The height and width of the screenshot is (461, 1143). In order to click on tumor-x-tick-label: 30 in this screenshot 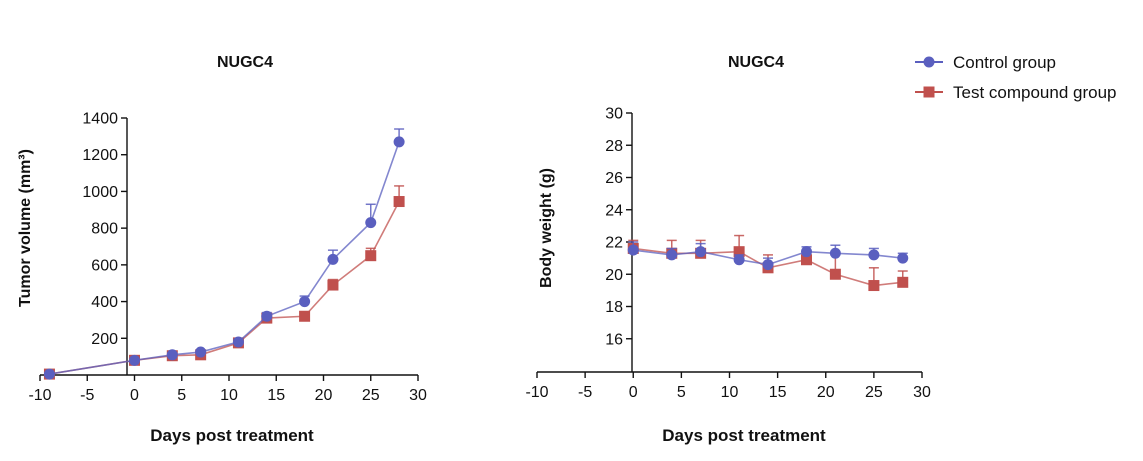, I will do `click(418, 395)`.